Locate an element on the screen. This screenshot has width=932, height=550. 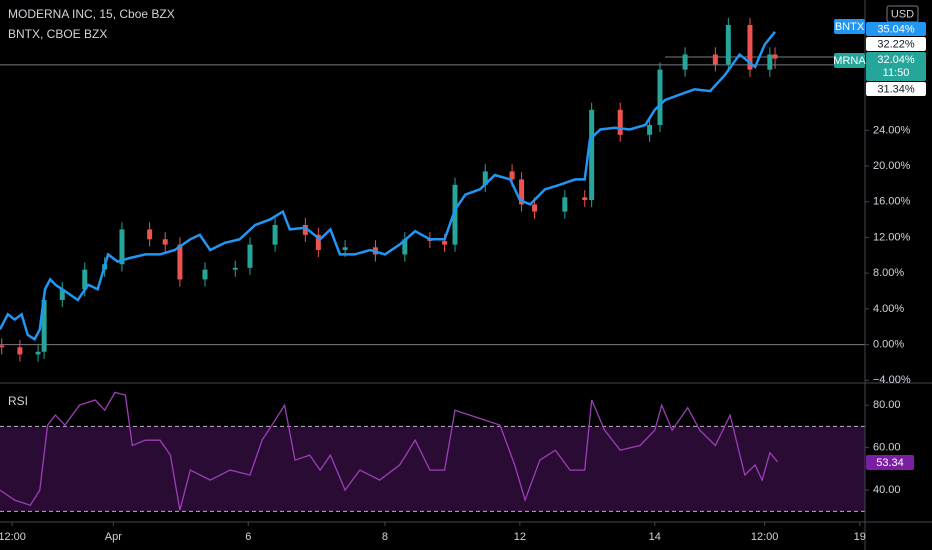
candles-name-box is located at coordinates (849, 60).